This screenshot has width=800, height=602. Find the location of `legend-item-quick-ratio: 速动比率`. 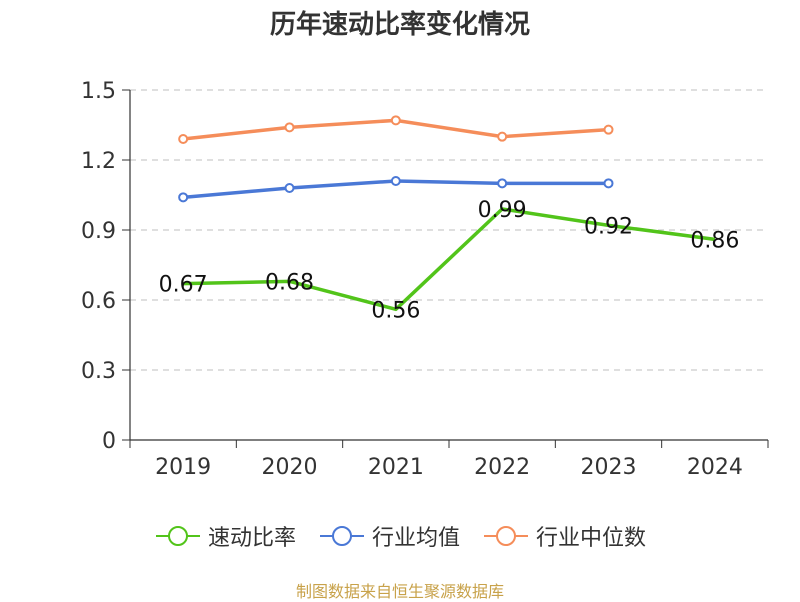

legend-item-quick-ratio: 速动比率 is located at coordinates (225, 536).